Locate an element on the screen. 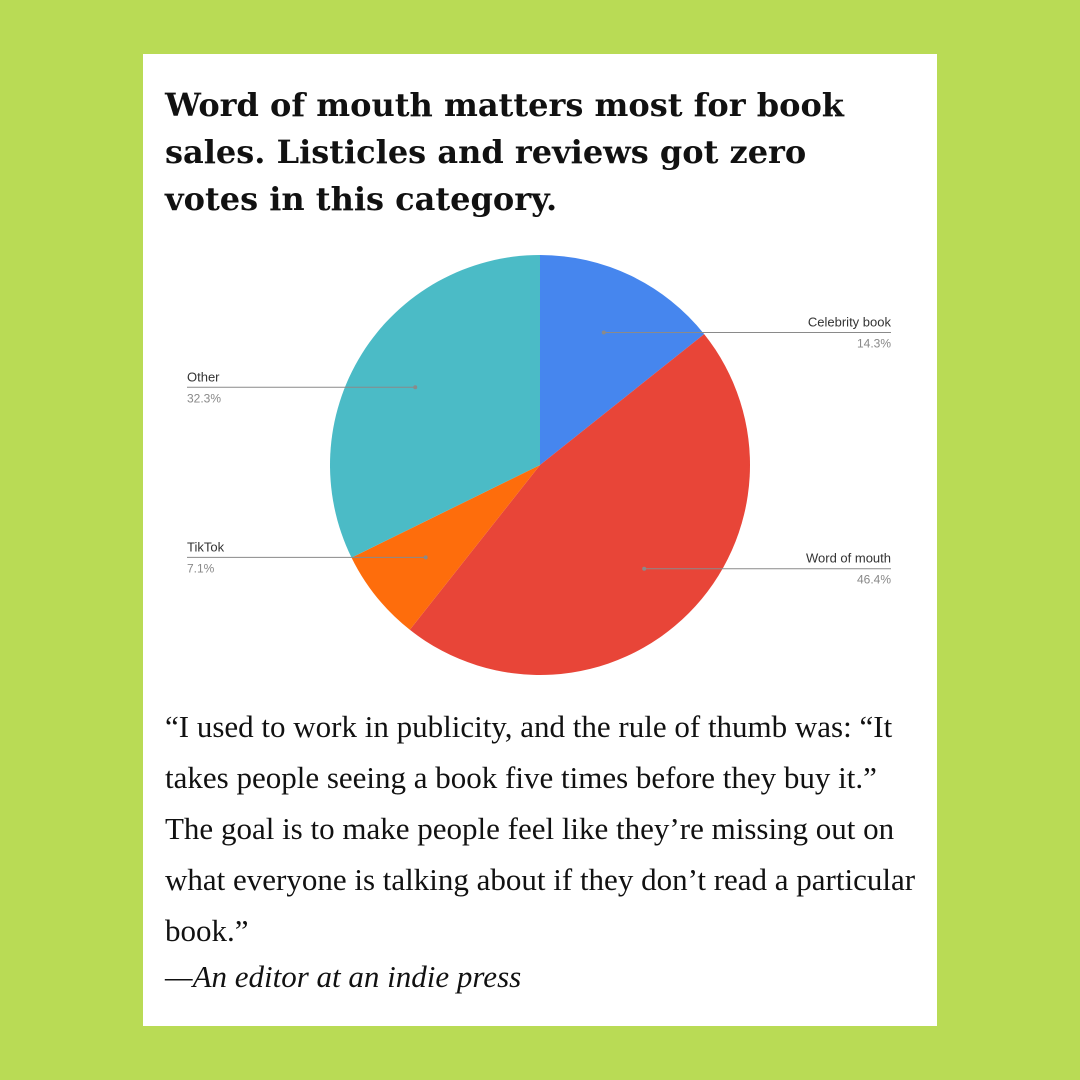  slice-percent-other: 32.3% is located at coordinates (204, 398).